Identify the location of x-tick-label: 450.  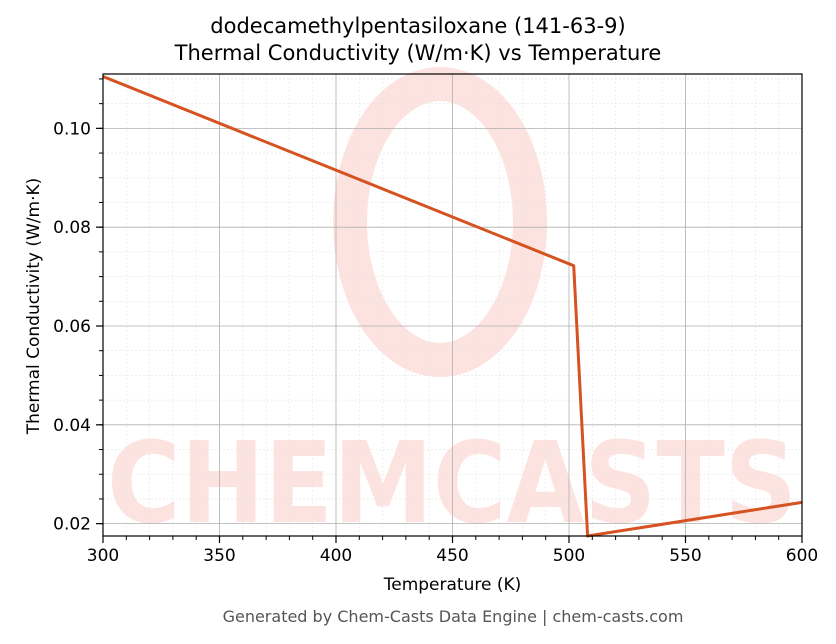
(452, 556).